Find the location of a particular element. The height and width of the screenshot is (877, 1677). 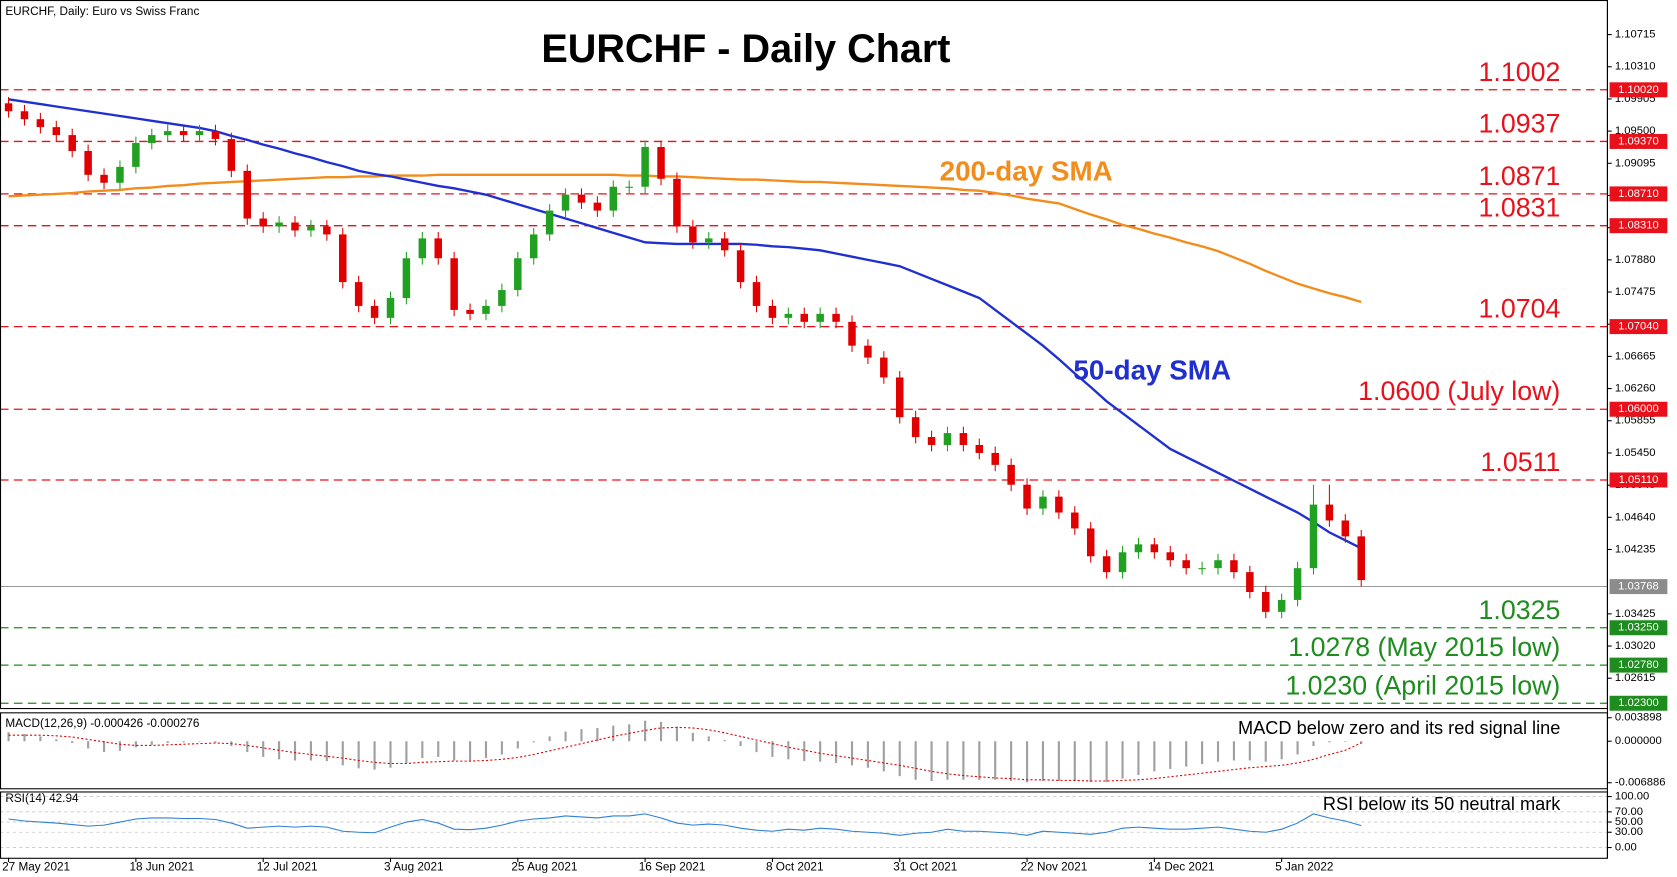

level-tag-label: 1.08310 is located at coordinates (1638, 226).